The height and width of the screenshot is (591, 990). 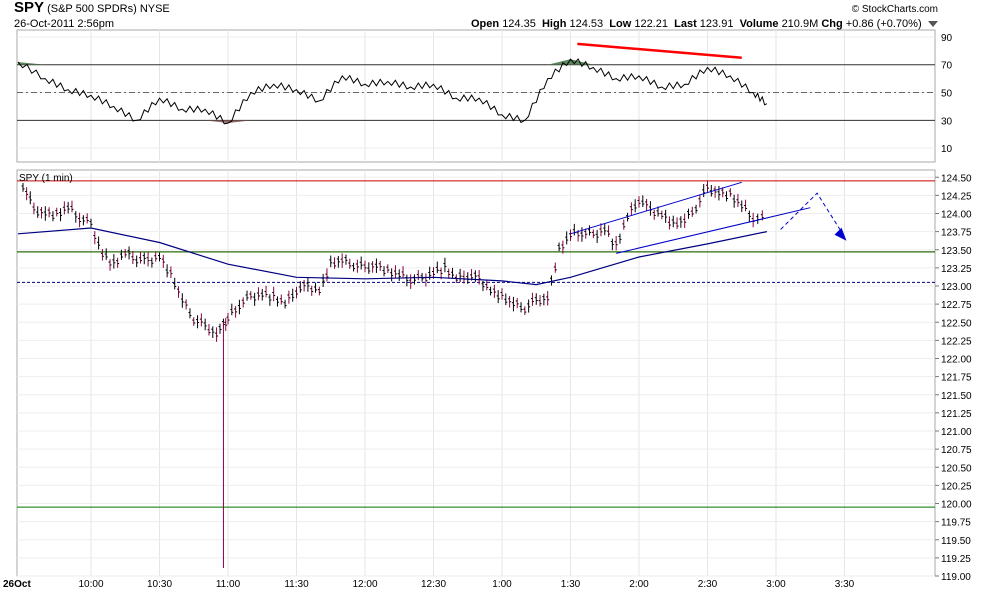 I want to click on x-tick-label: 11:00, so click(x=228, y=584).